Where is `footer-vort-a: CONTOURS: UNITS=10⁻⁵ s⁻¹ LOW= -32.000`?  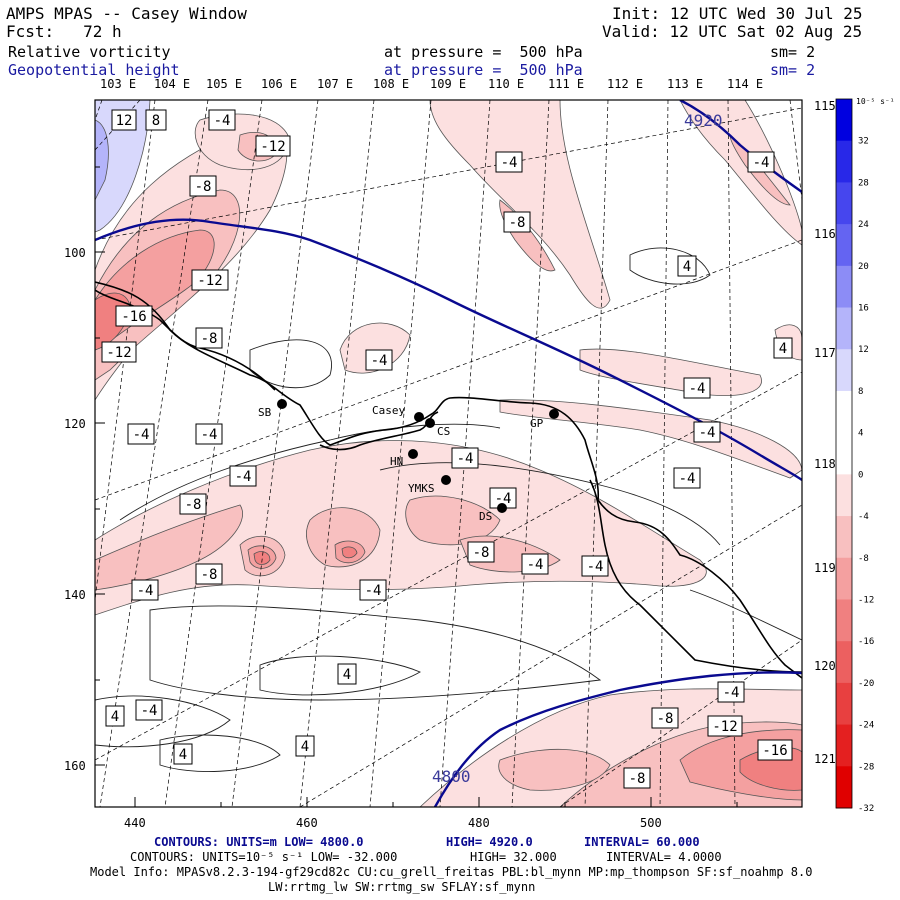
footer-vort-a: CONTOURS: UNITS=10⁻⁵ s⁻¹ LOW= -32.000 is located at coordinates (264, 857).